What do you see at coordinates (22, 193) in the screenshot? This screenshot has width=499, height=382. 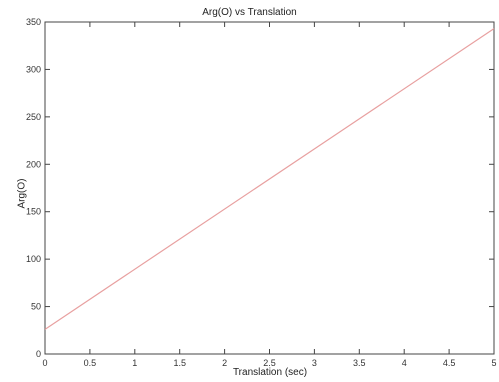 I see `y-axis-label: Arg(O)` at bounding box center [22, 193].